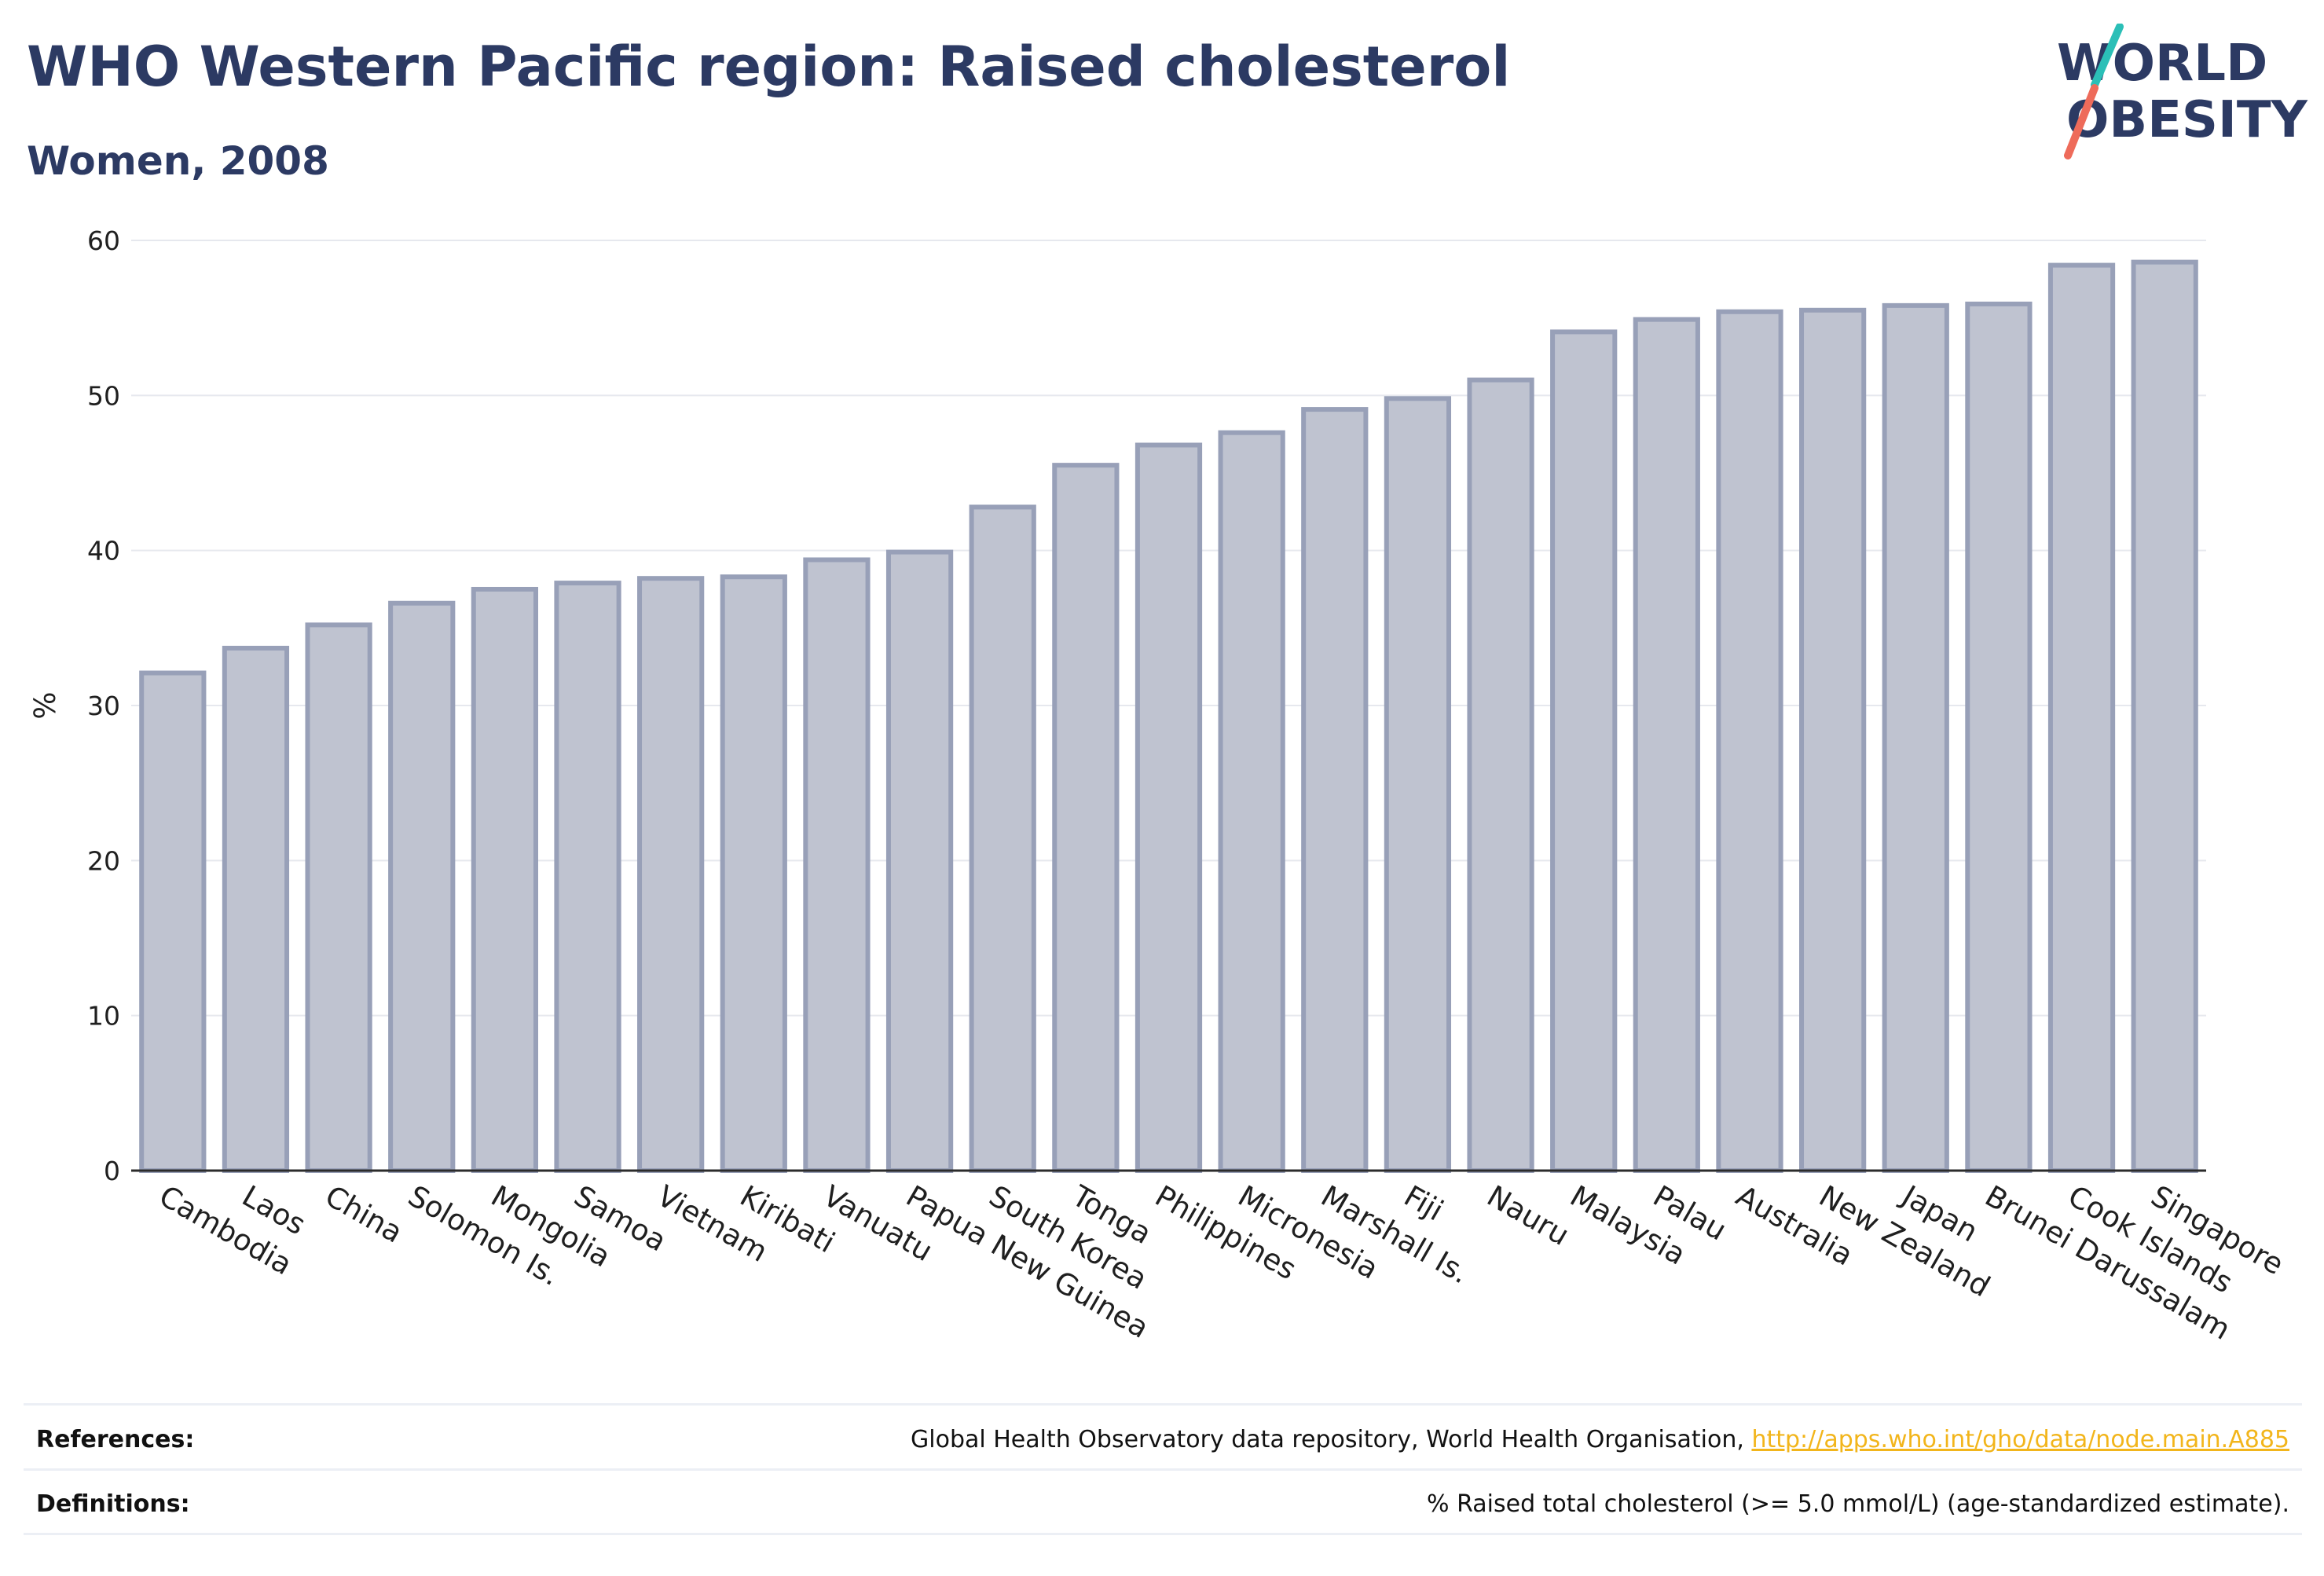 The height and width of the screenshot is (1576, 2324). I want to click on logo-slash-coral, so click(2081, 121).